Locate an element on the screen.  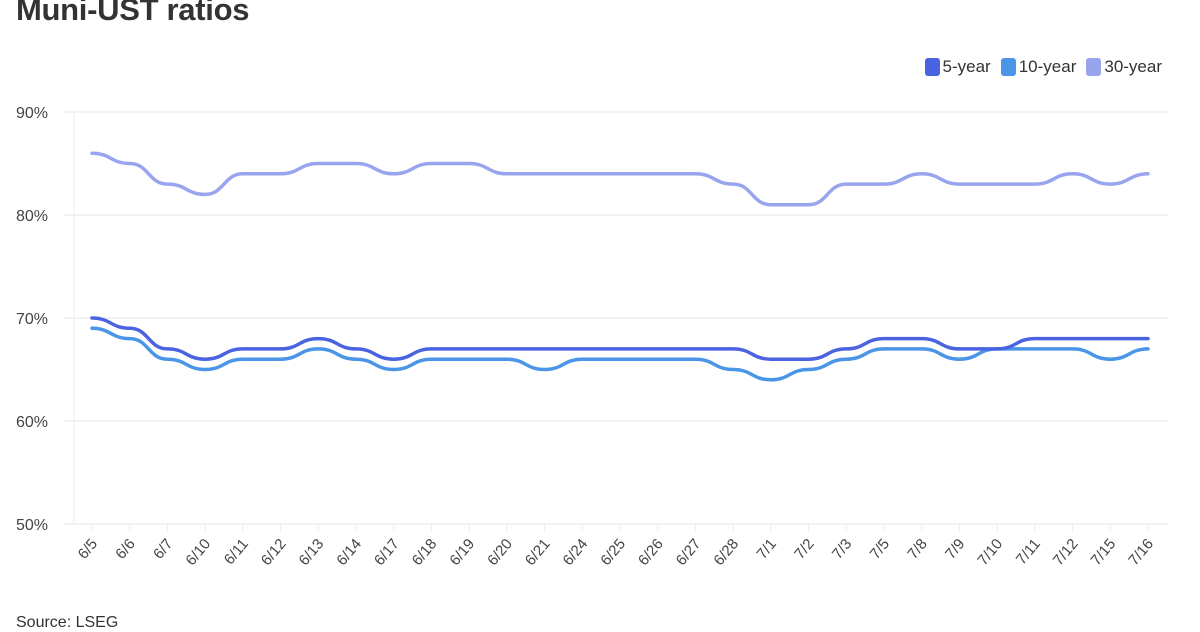
series-line-10-year is located at coordinates (620, 354).